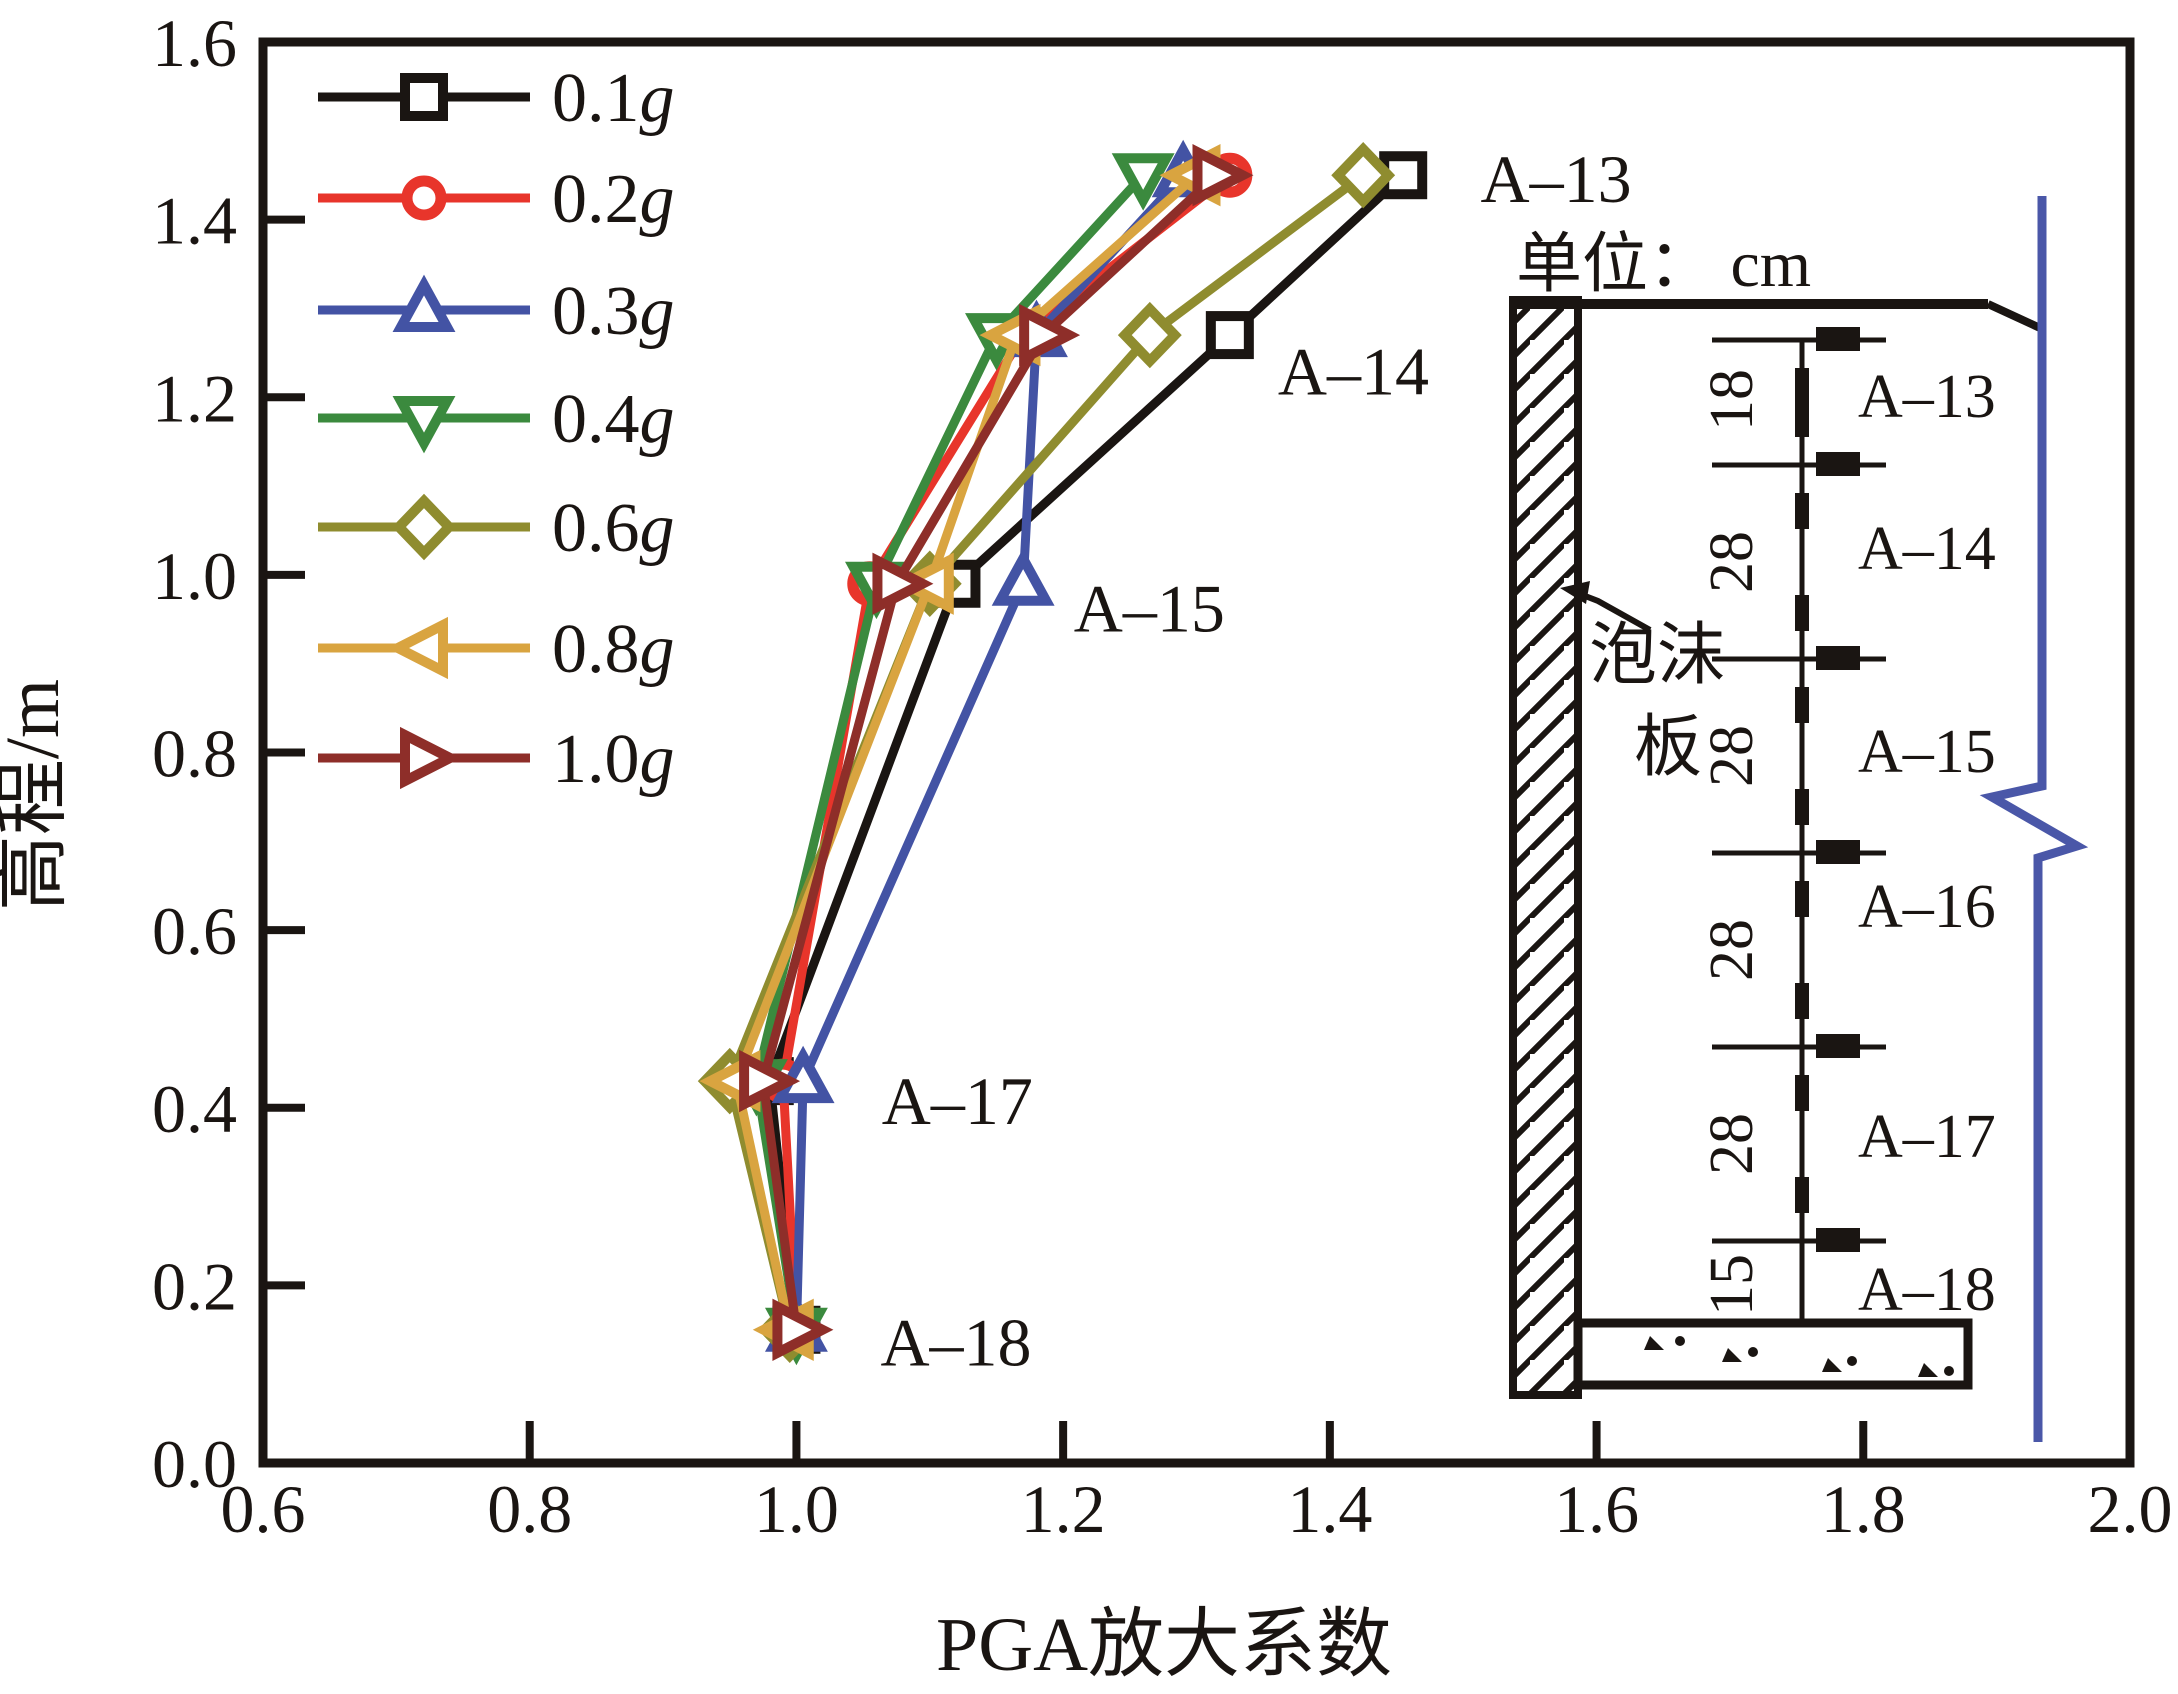 Image resolution: width=2178 pixels, height=1694 pixels. Describe the element at coordinates (1773, 1354) in the screenshot. I see `inset-base-slab` at that location.